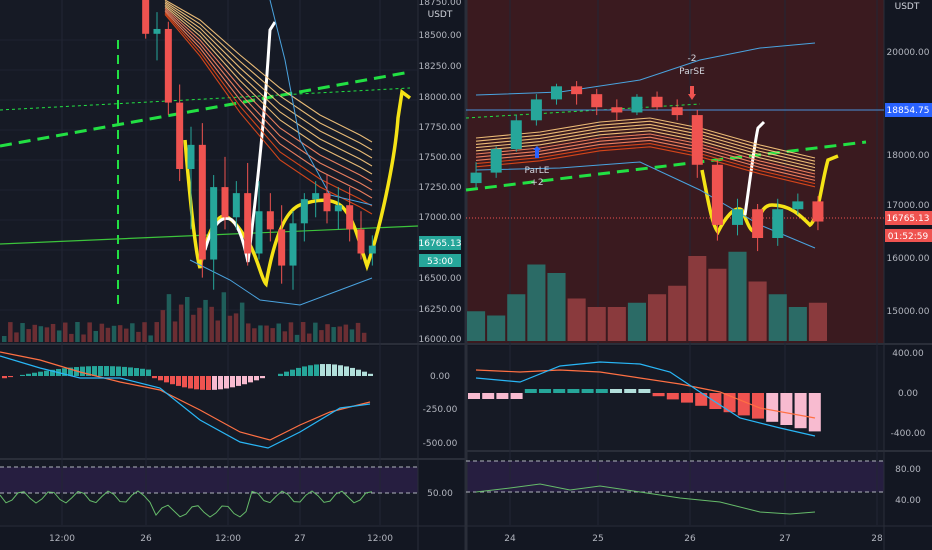 Image resolution: width=932 pixels, height=550 pixels. I want to click on right-candles, so click(647, 166).